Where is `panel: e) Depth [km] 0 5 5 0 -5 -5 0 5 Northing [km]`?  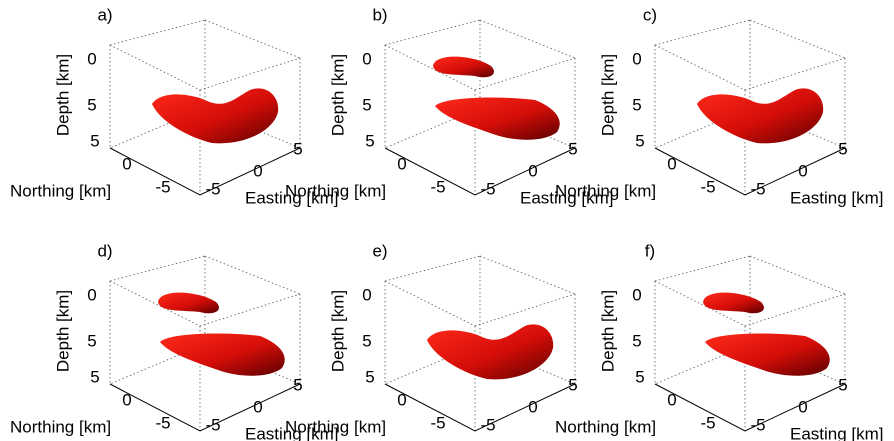 panel: e) Depth [km] 0 5 5 0 -5 -5 0 5 Northing [km] is located at coordinates (431, 338).